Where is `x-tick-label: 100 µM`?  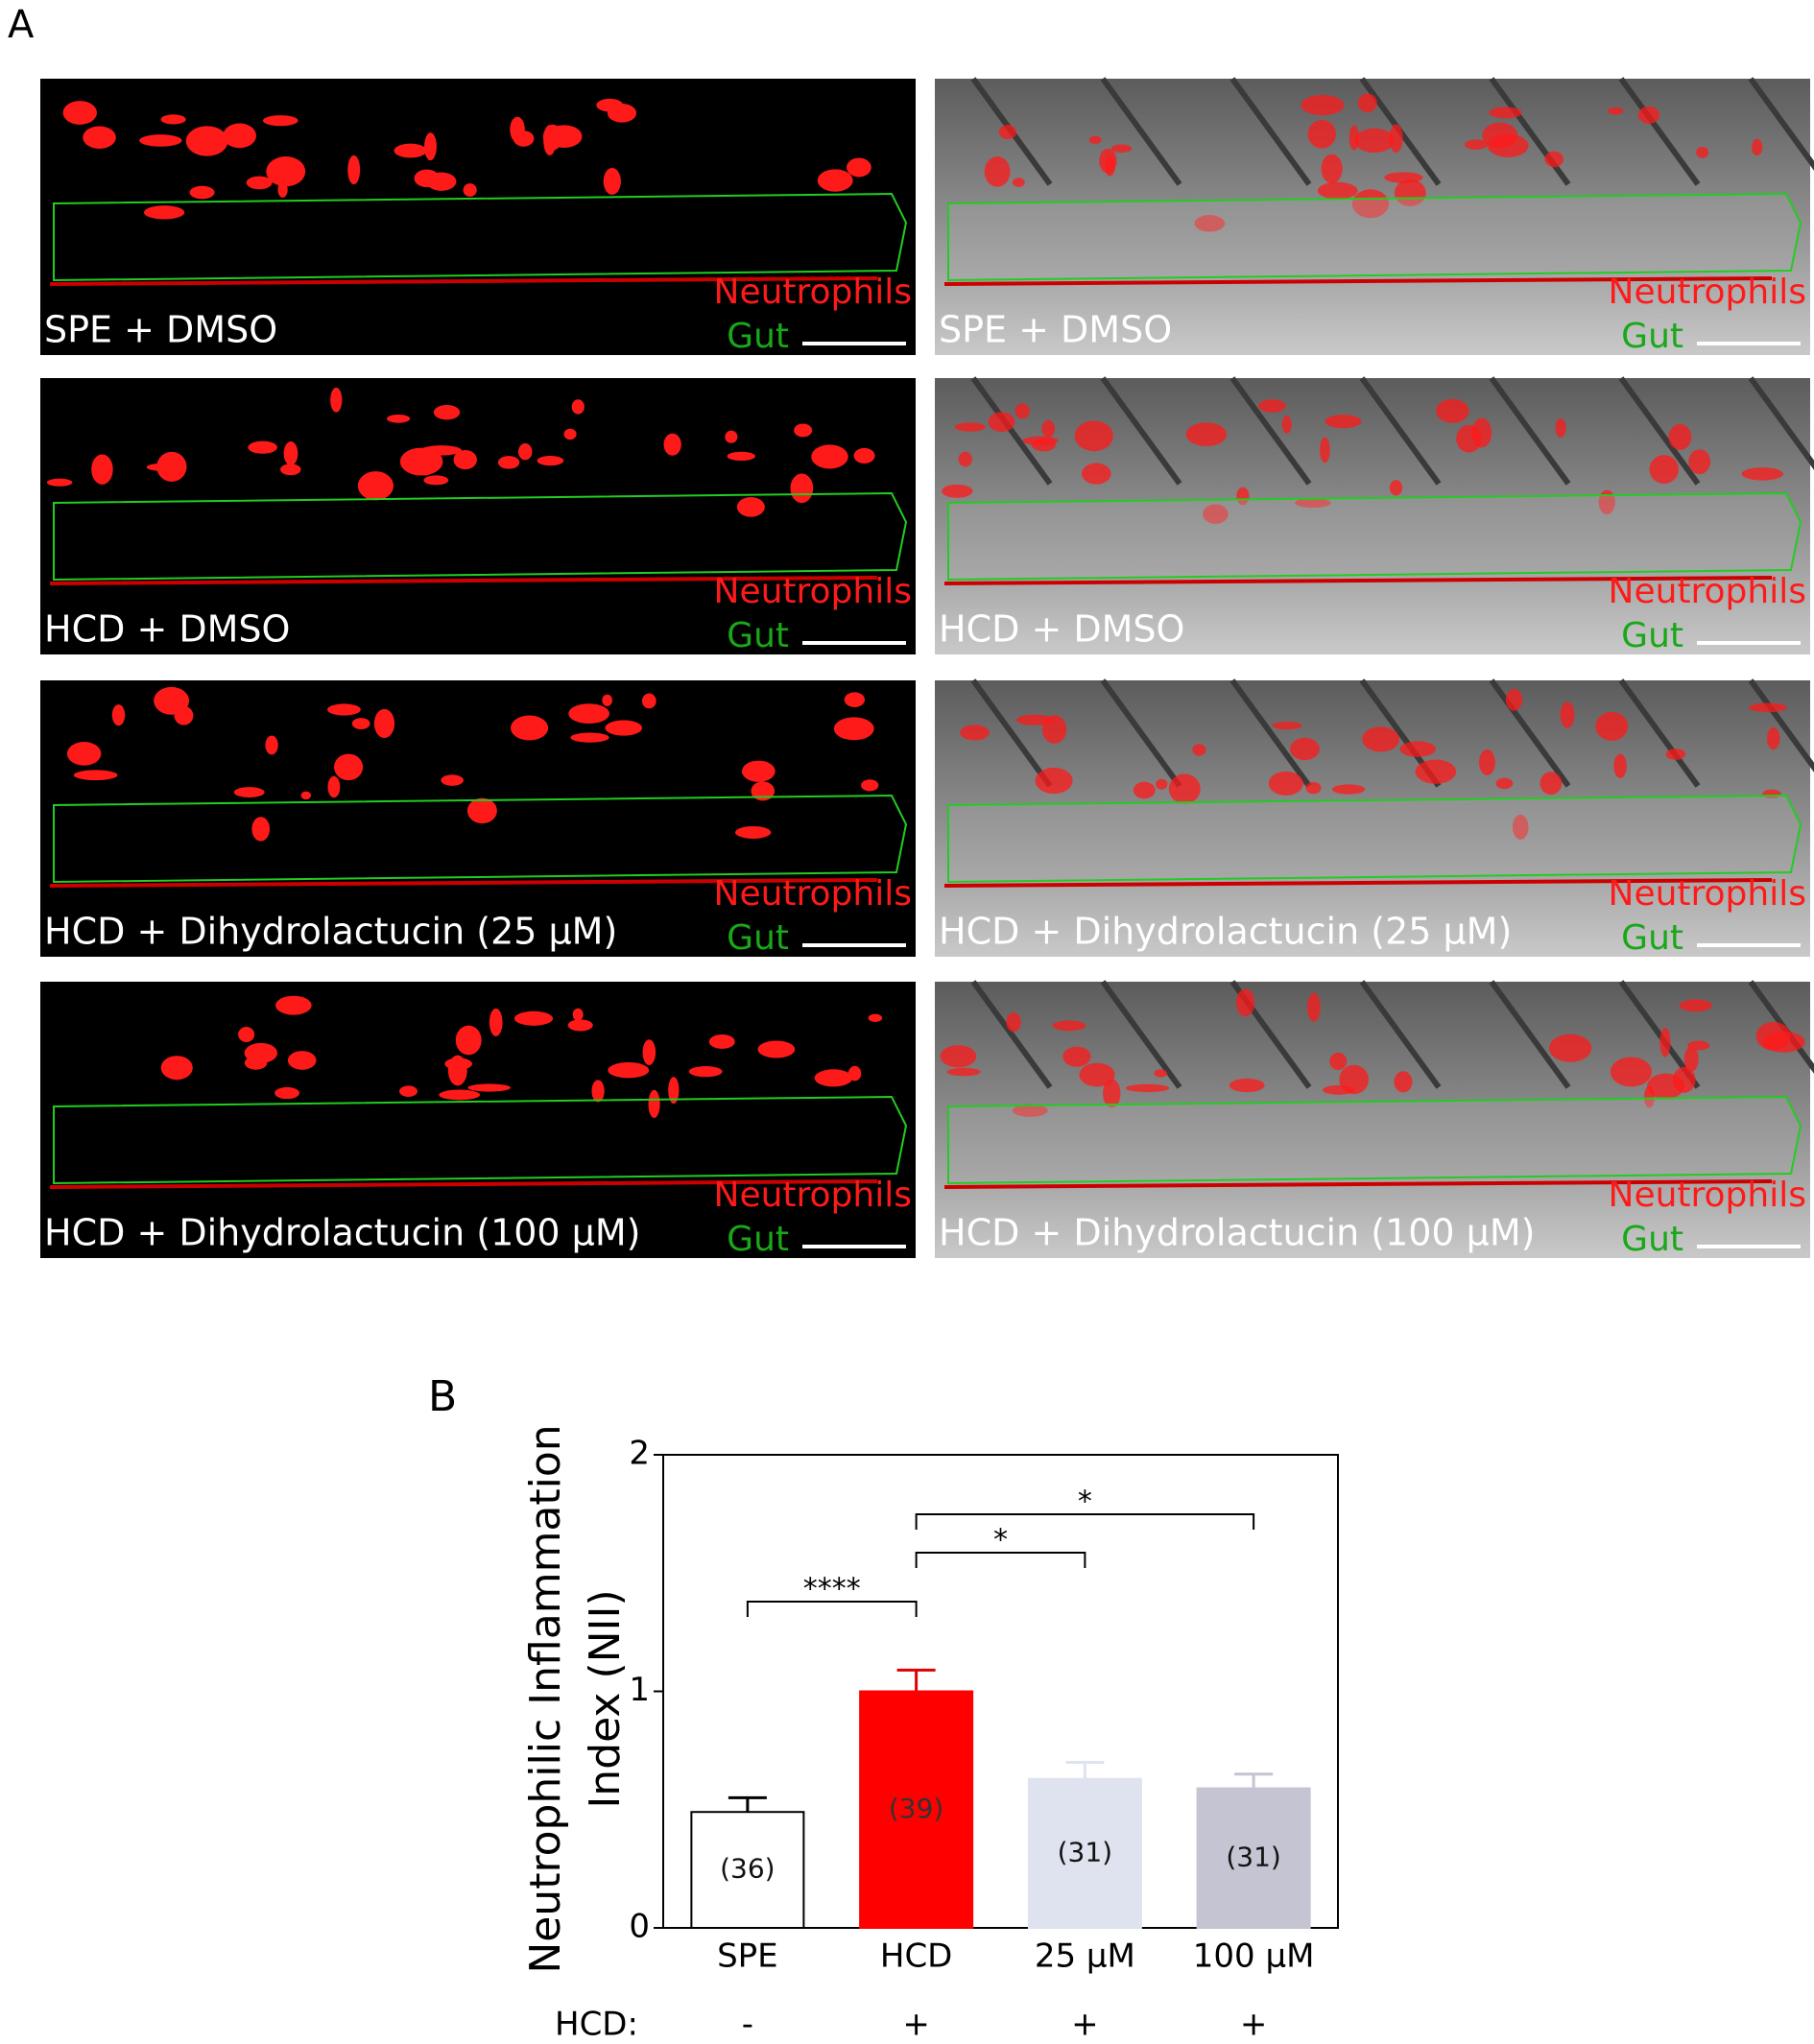
x-tick-label: 100 µM is located at coordinates (1254, 1956).